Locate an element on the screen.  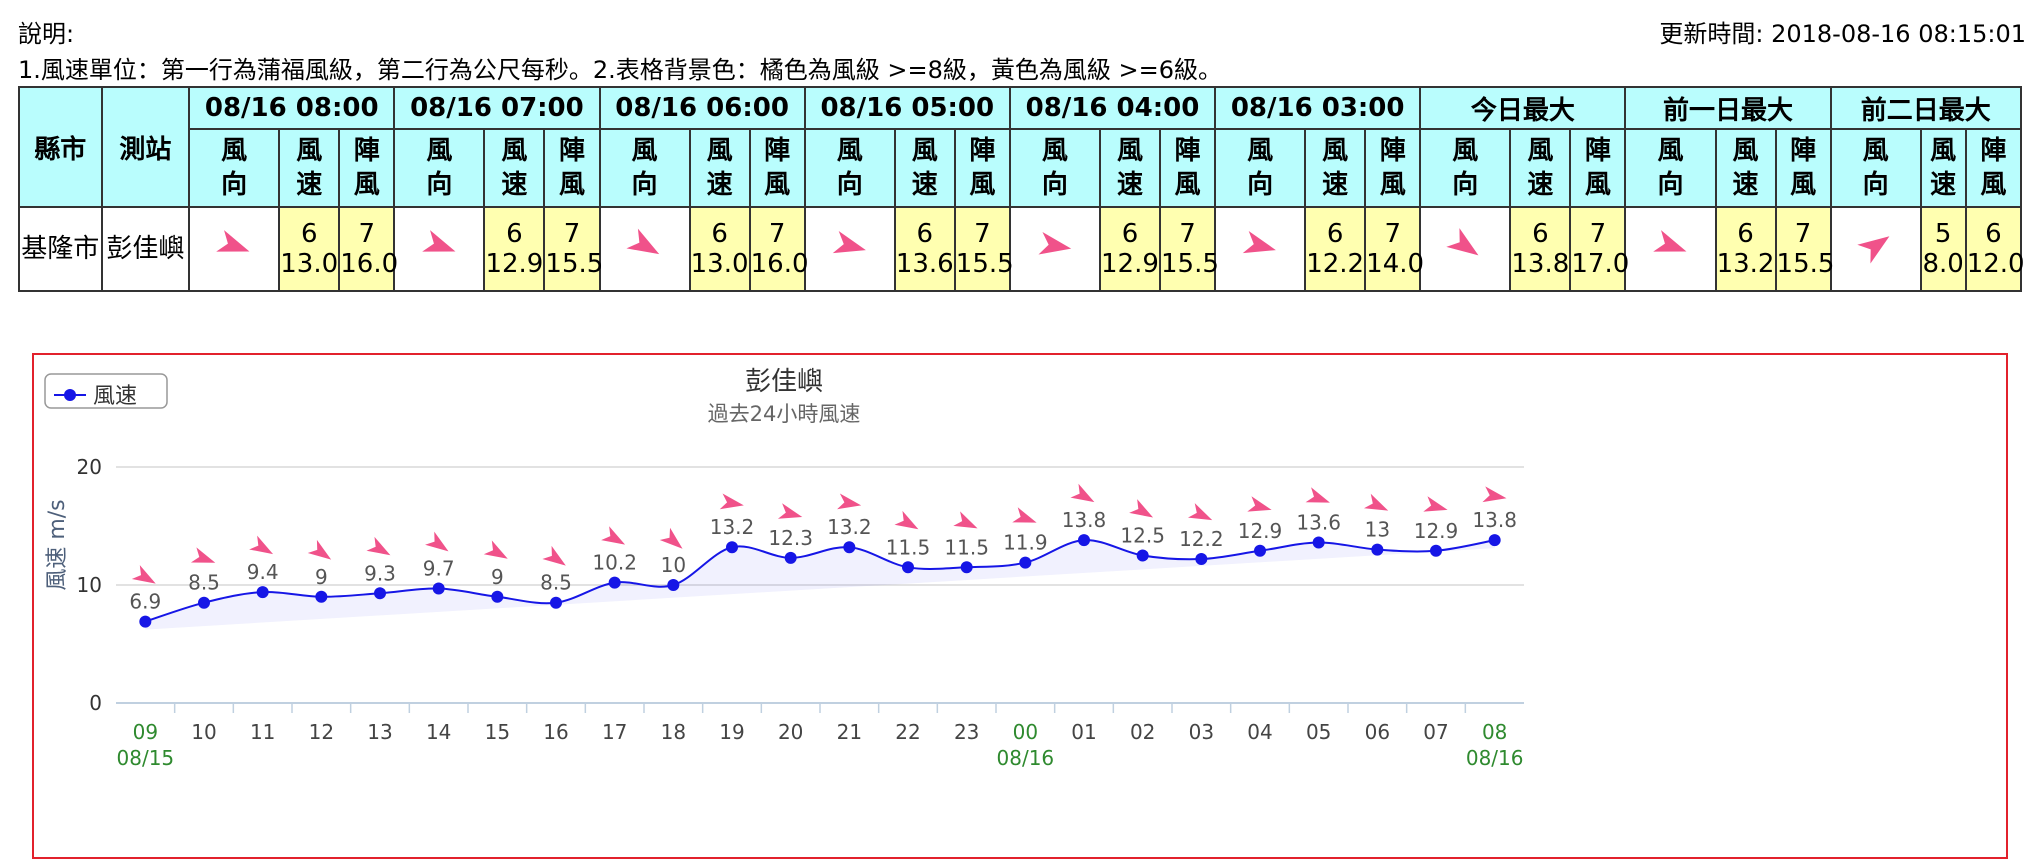
y-tick-label: 10 is located at coordinates (89, 585).